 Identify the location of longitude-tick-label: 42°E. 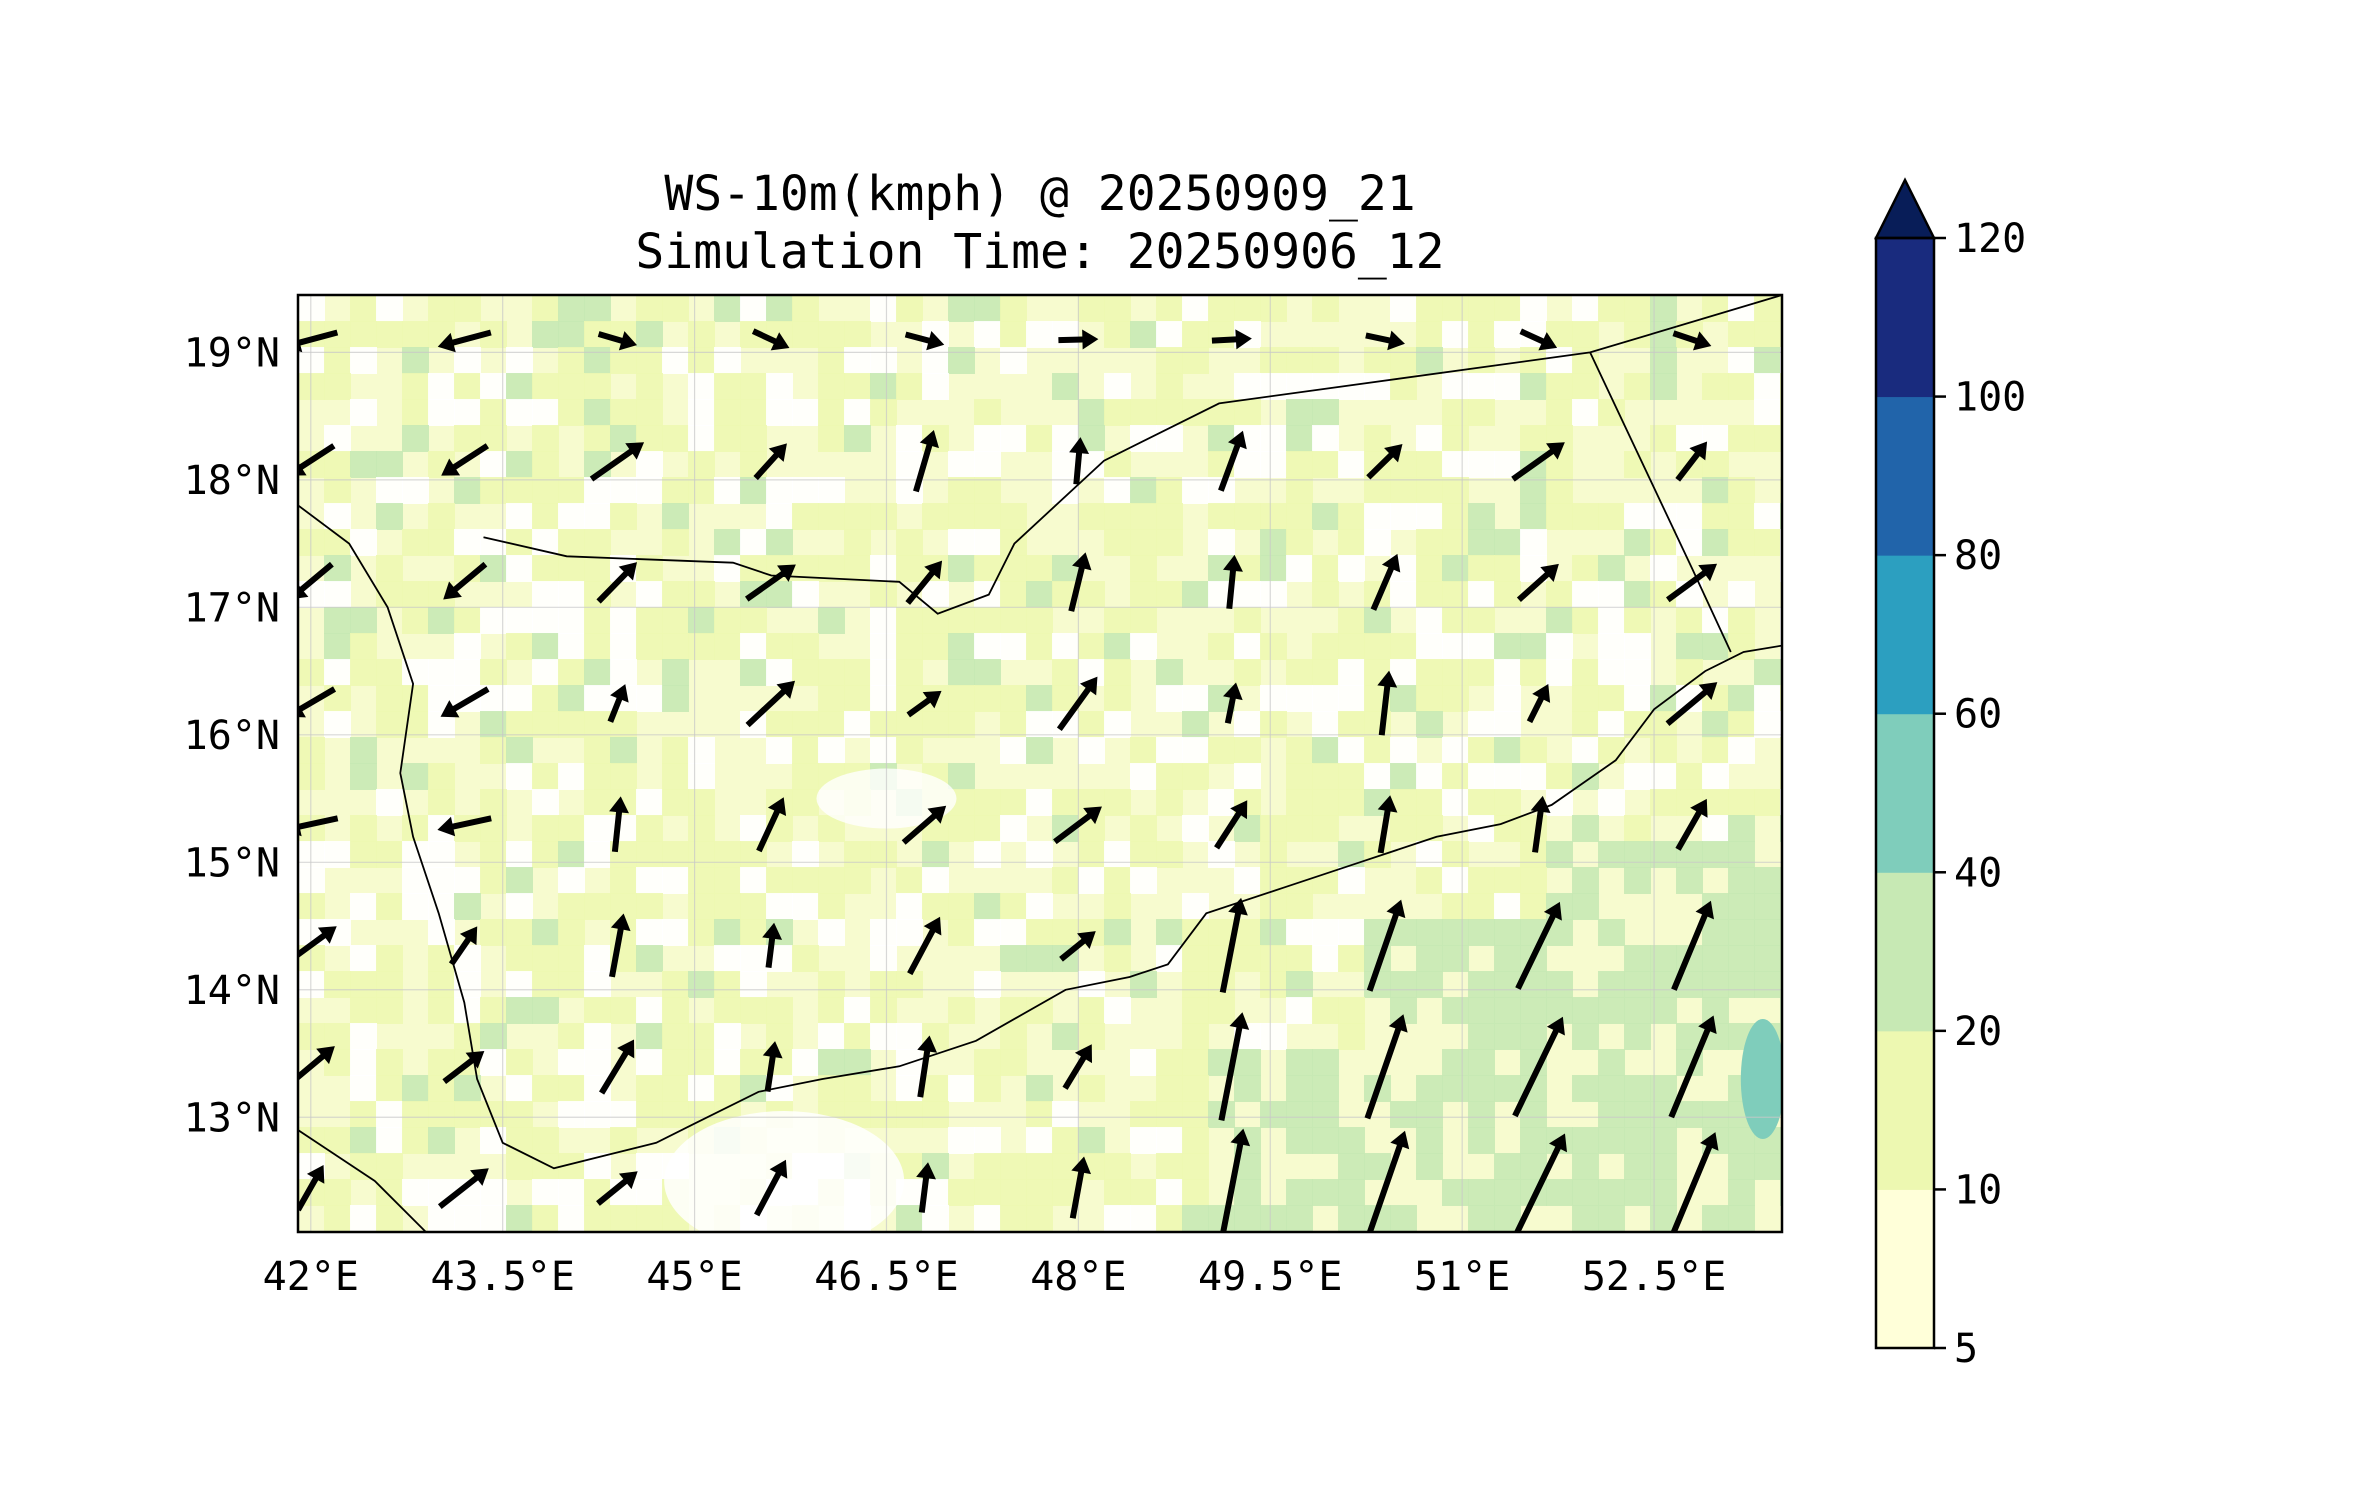
(311, 1277).